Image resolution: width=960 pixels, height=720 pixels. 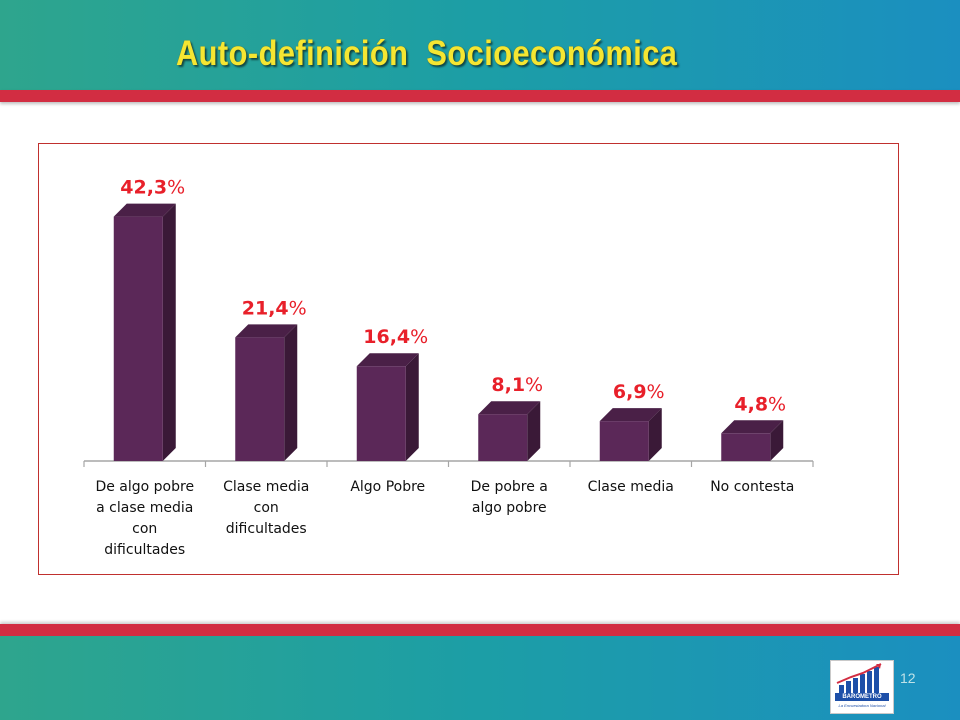 I want to click on logo-subtext: La Encuestadora Nacional, so click(x=862, y=705).